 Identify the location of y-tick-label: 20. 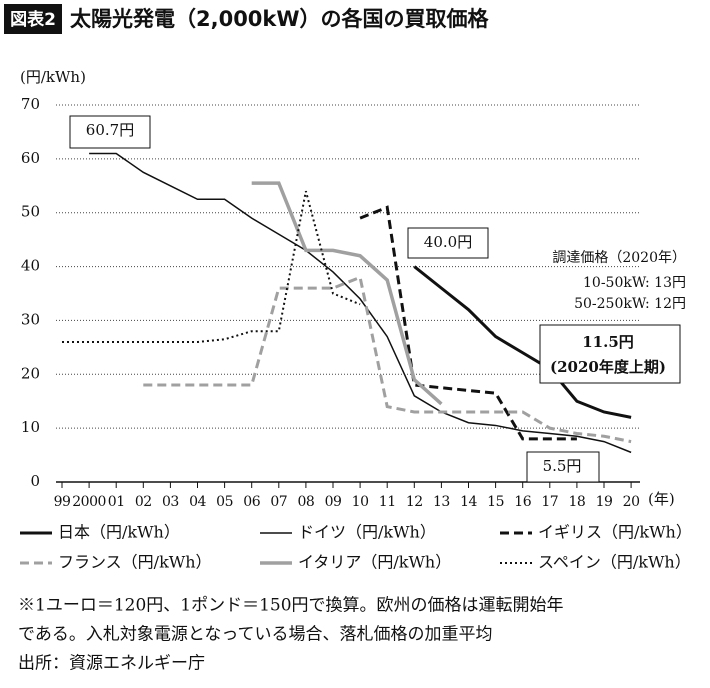
(30, 373).